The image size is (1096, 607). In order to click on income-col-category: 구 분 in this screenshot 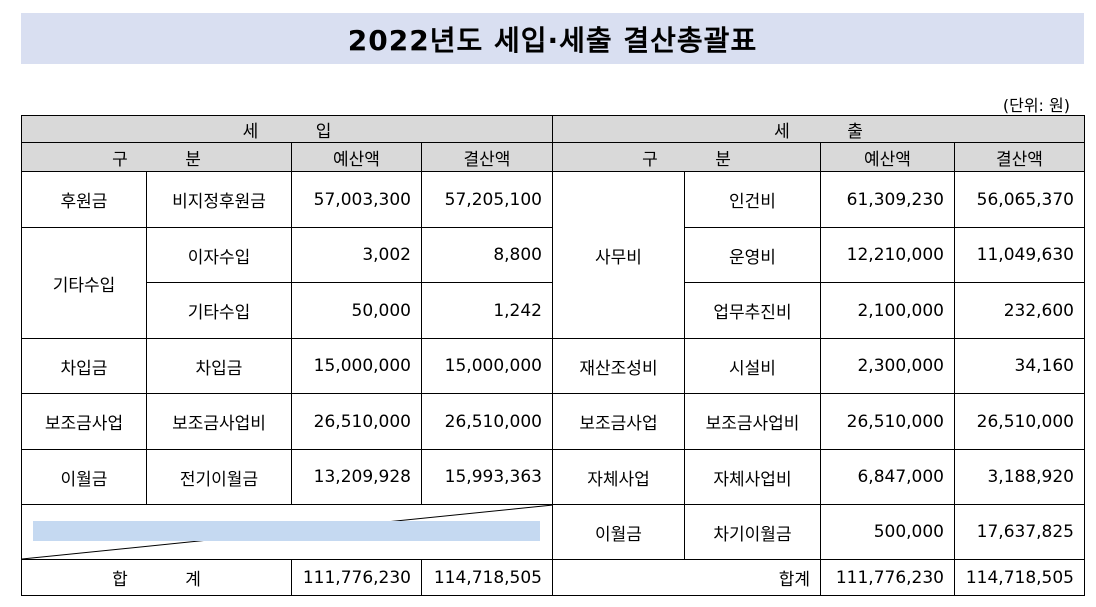, I will do `click(156, 157)`.